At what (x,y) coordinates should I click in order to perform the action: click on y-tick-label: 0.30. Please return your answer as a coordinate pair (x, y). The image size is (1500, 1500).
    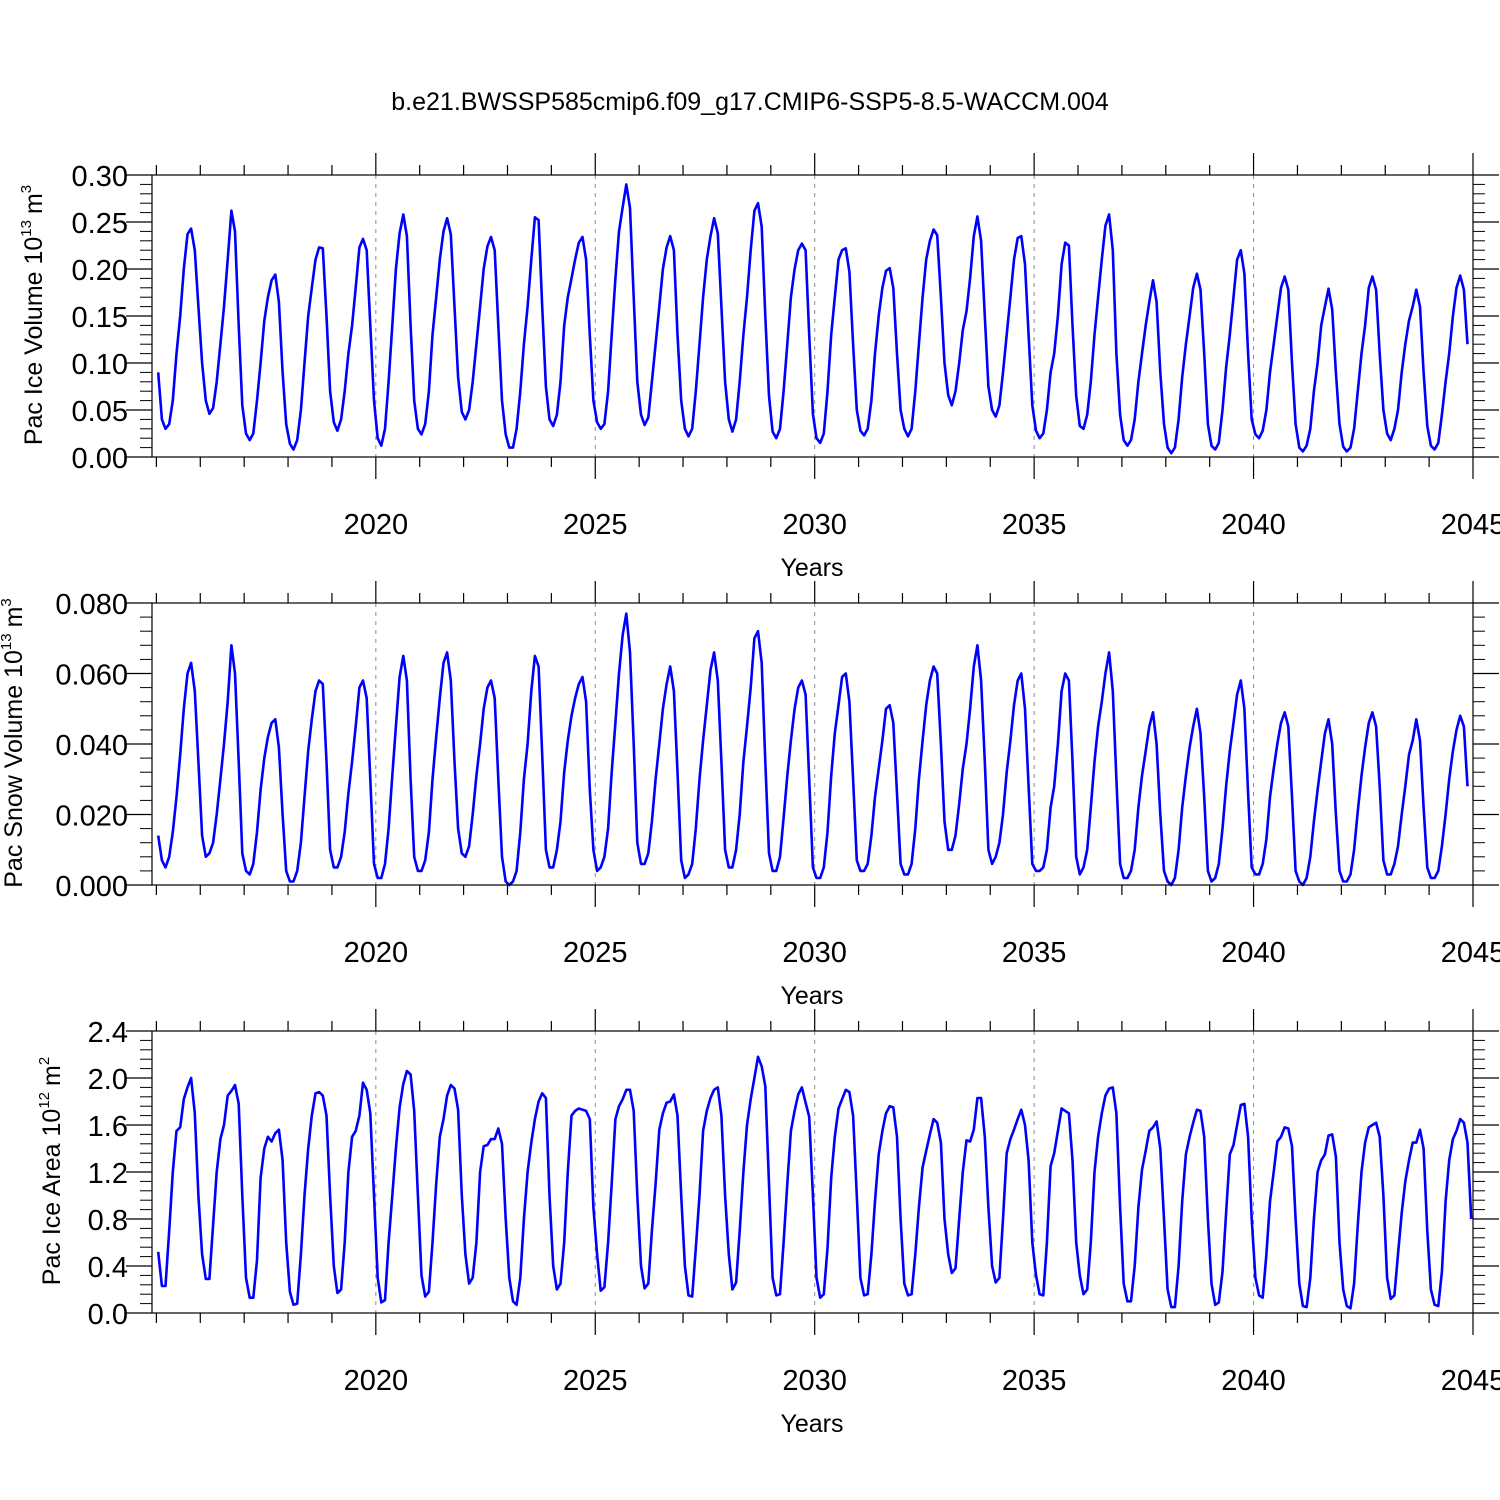
    Looking at the image, I should click on (100, 177).